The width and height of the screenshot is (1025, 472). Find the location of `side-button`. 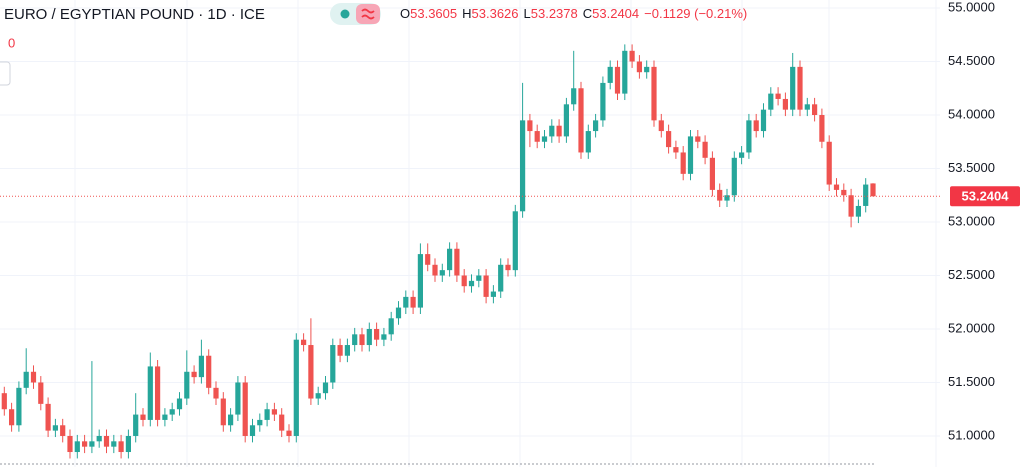

side-button is located at coordinates (5, 73).